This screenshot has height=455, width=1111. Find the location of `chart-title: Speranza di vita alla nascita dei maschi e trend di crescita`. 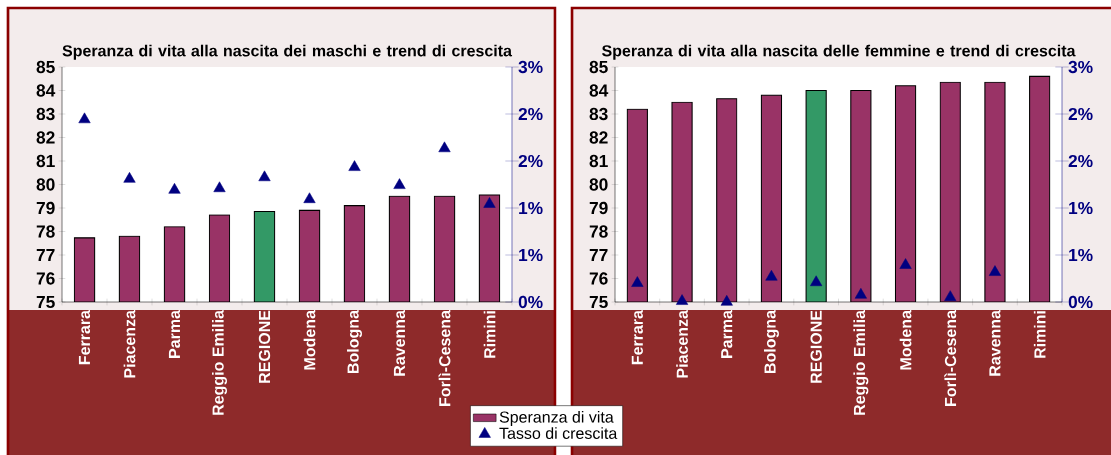

chart-title: Speranza di vita alla nascita dei maschi e trend di crescita is located at coordinates (287, 52).